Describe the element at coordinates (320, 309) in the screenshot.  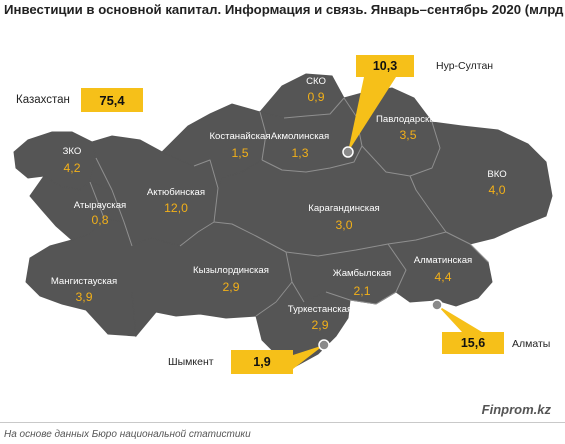
I see `region-name-turkestan: Туркестанская` at that location.